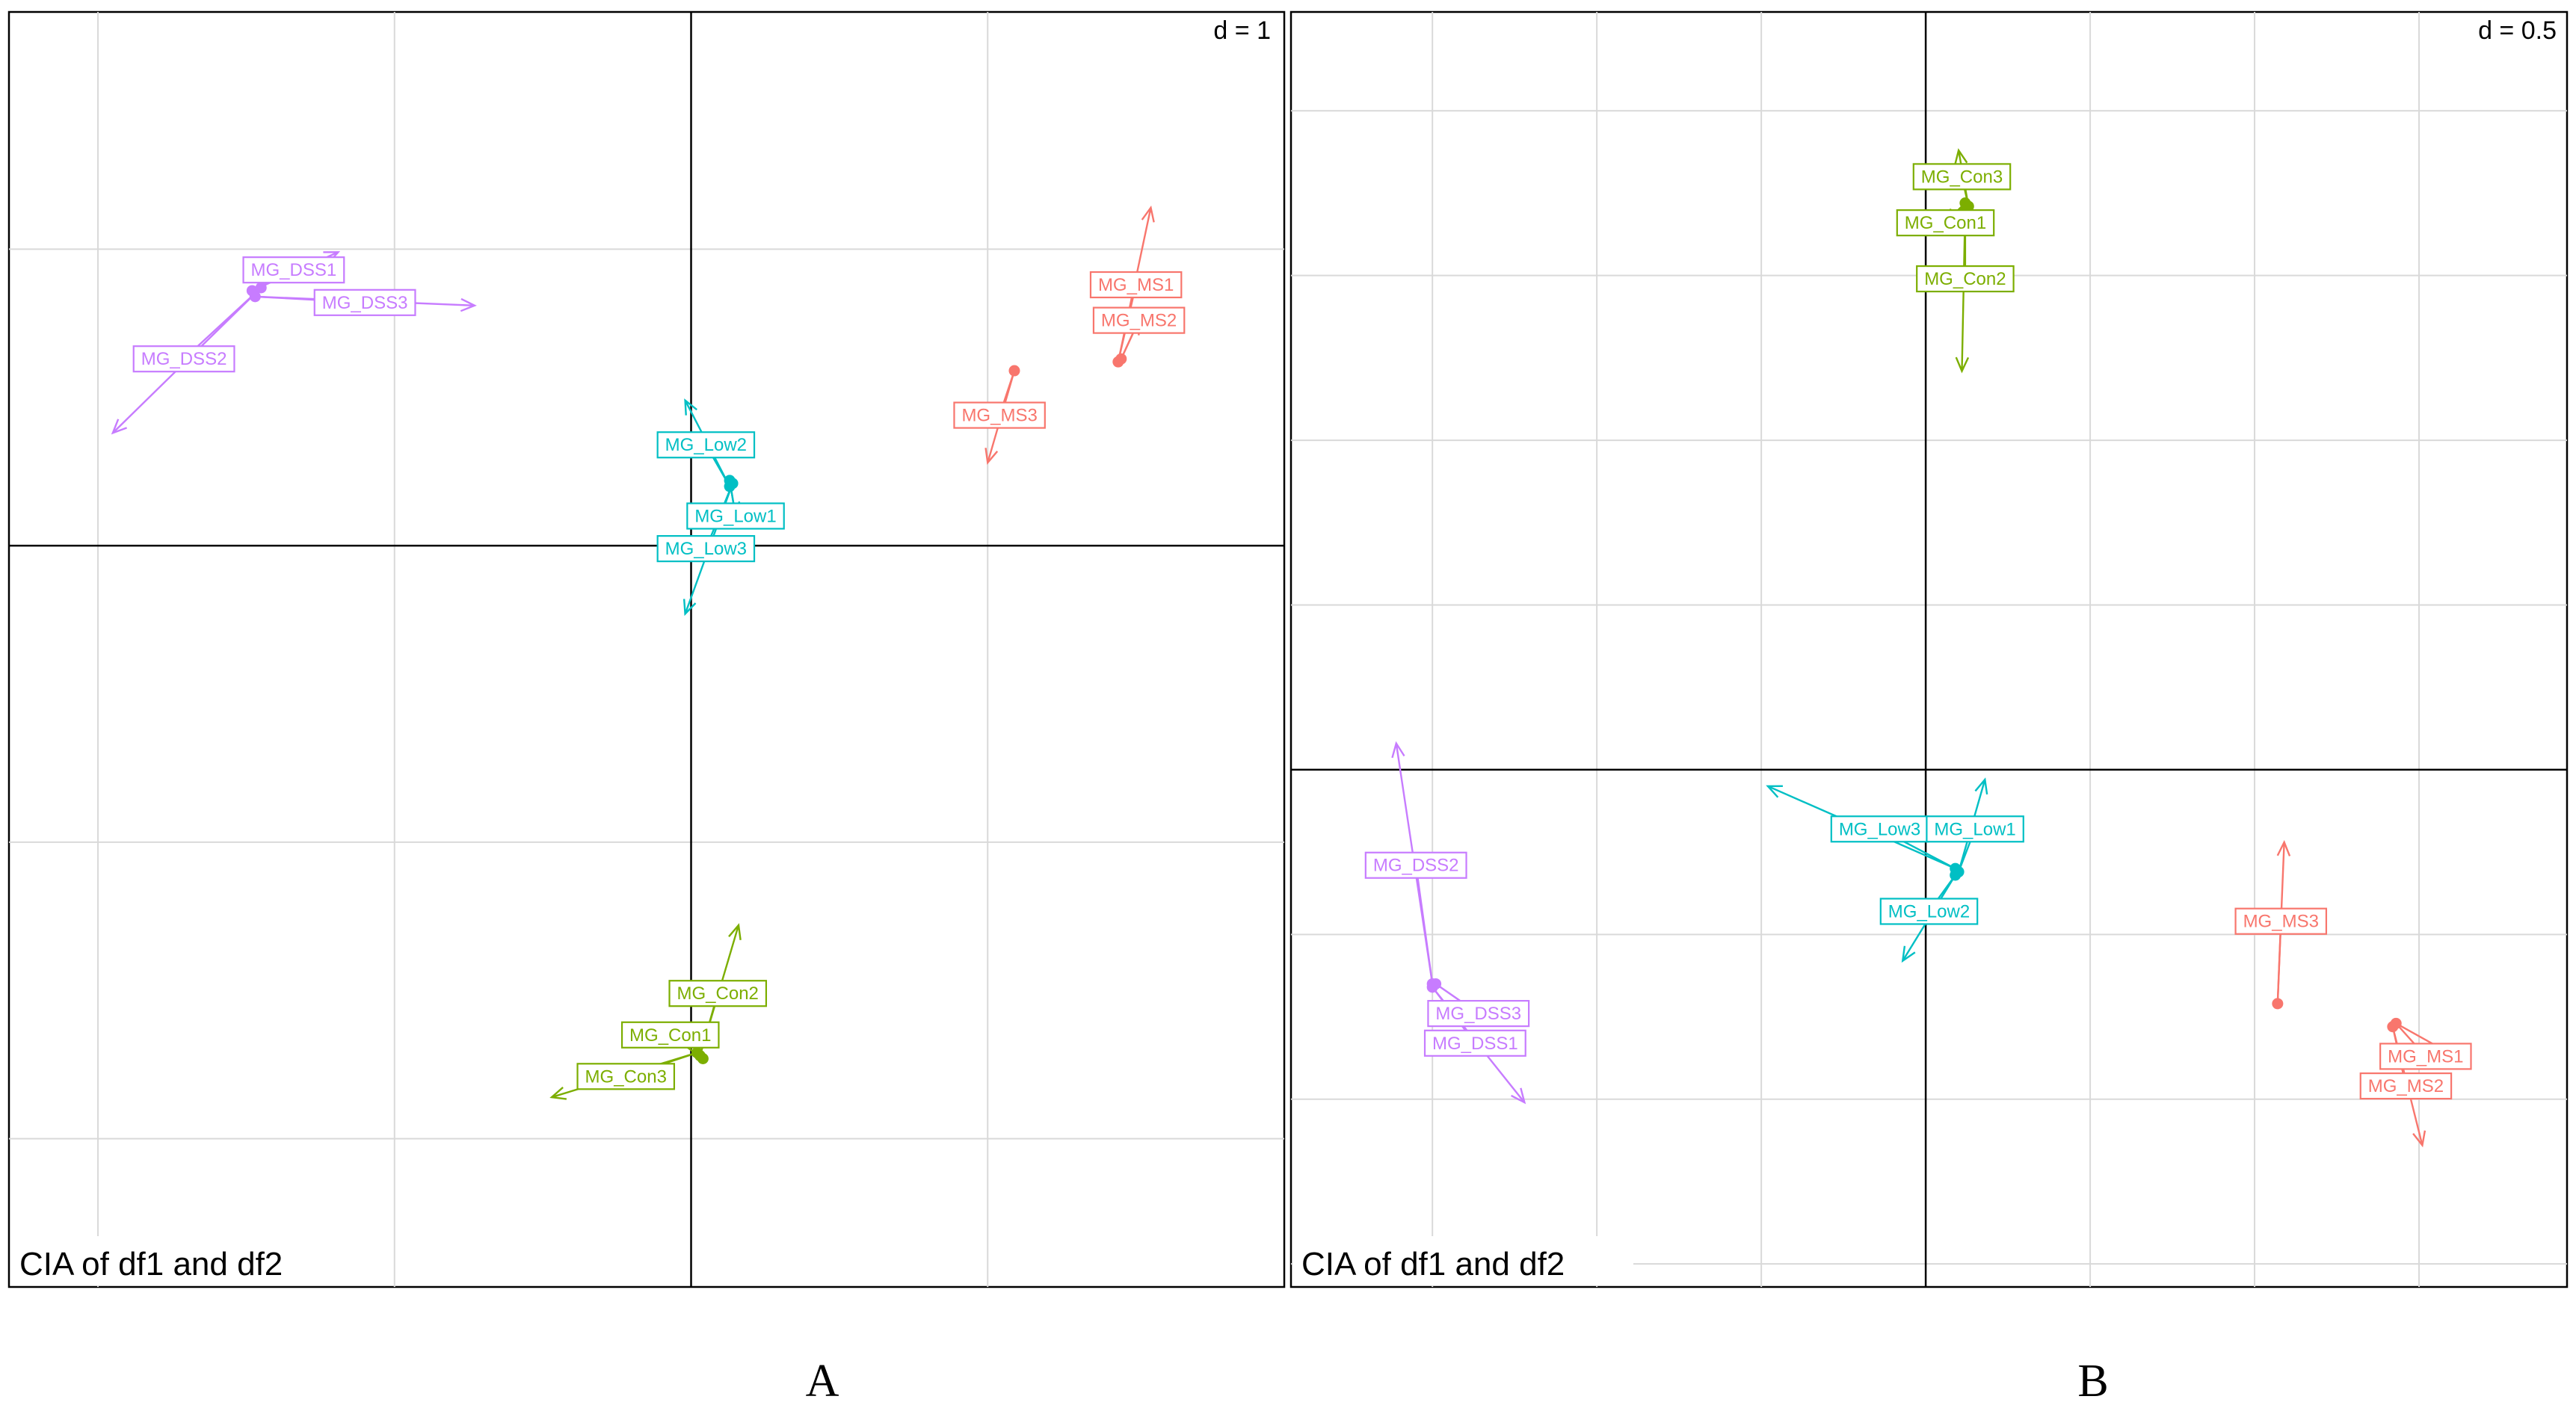  I want to click on panel-a-label-mg-ms1: MG_MS1, so click(1136, 285).